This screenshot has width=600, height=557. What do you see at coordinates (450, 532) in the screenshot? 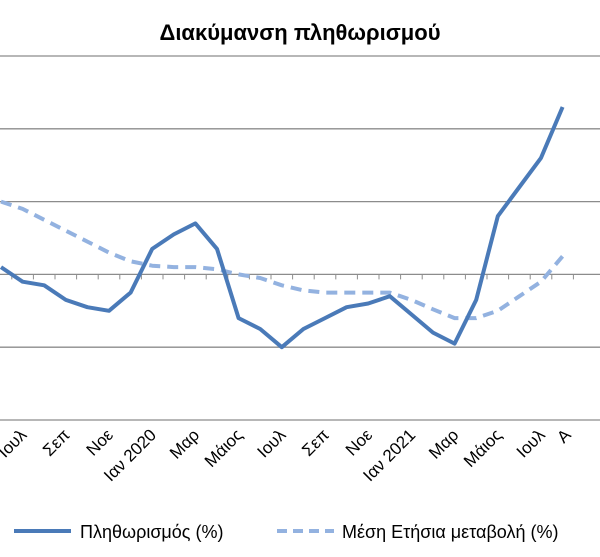
I see `legend-label-annual-average: Μέση Ετήσια μεταβολή (%)` at bounding box center [450, 532].